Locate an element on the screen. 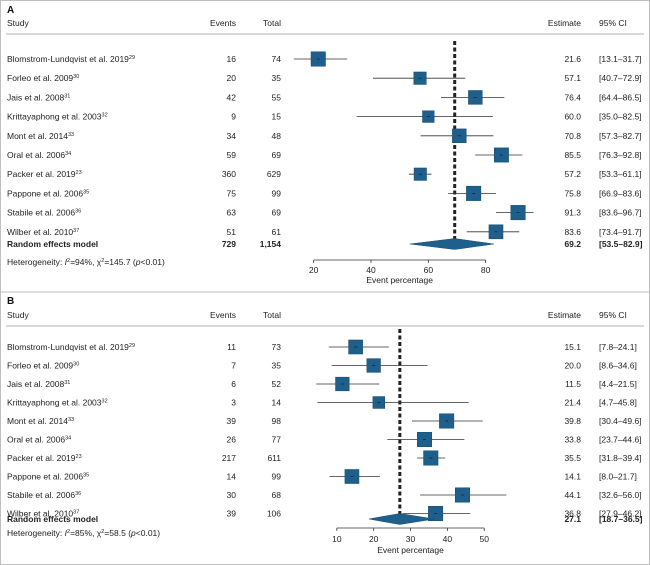  panel-a-header-ci: 95% CI is located at coordinates (613, 23).